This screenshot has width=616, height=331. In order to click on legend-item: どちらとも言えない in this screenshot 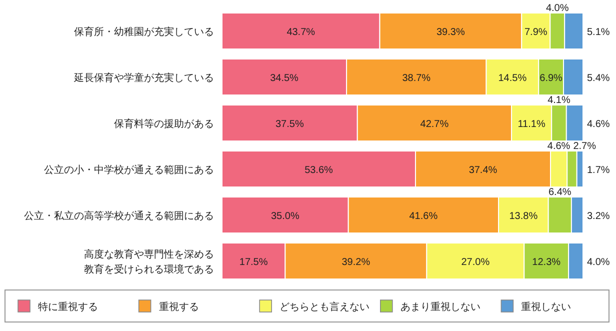, I will do `click(314, 306)`.